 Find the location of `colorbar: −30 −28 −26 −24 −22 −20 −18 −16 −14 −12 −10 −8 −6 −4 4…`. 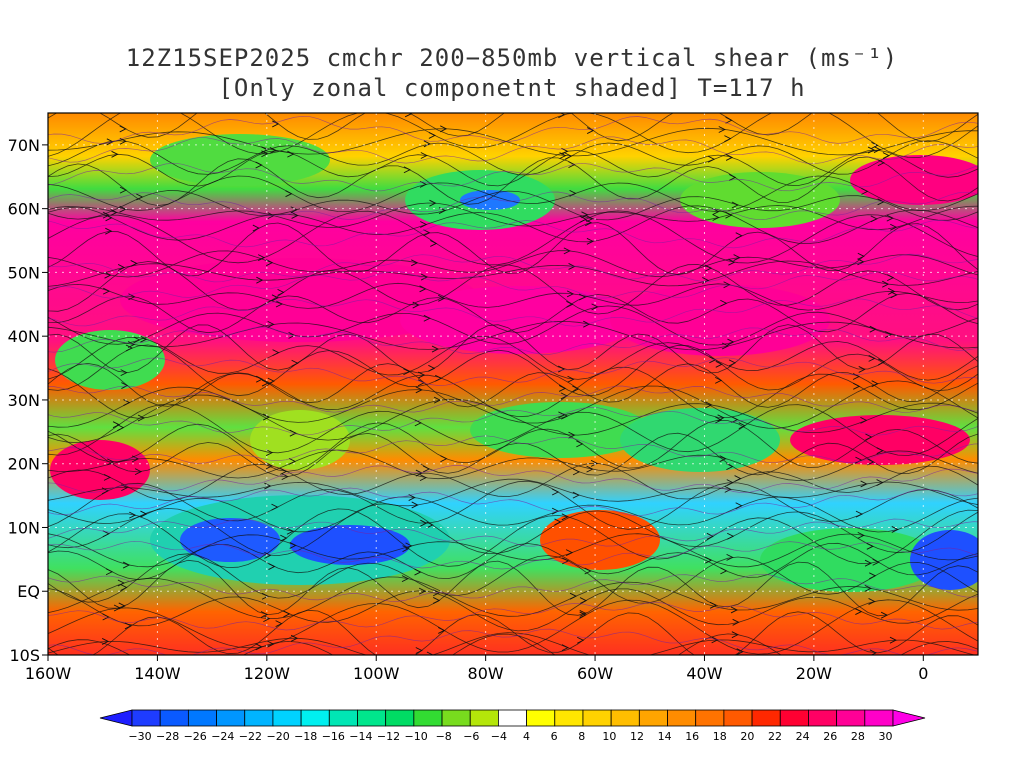

colorbar: −30 −28 −26 −24 −22 −20 −18 −16 −14 −12 −10 −8 −6 −4 4… is located at coordinates (512, 726).